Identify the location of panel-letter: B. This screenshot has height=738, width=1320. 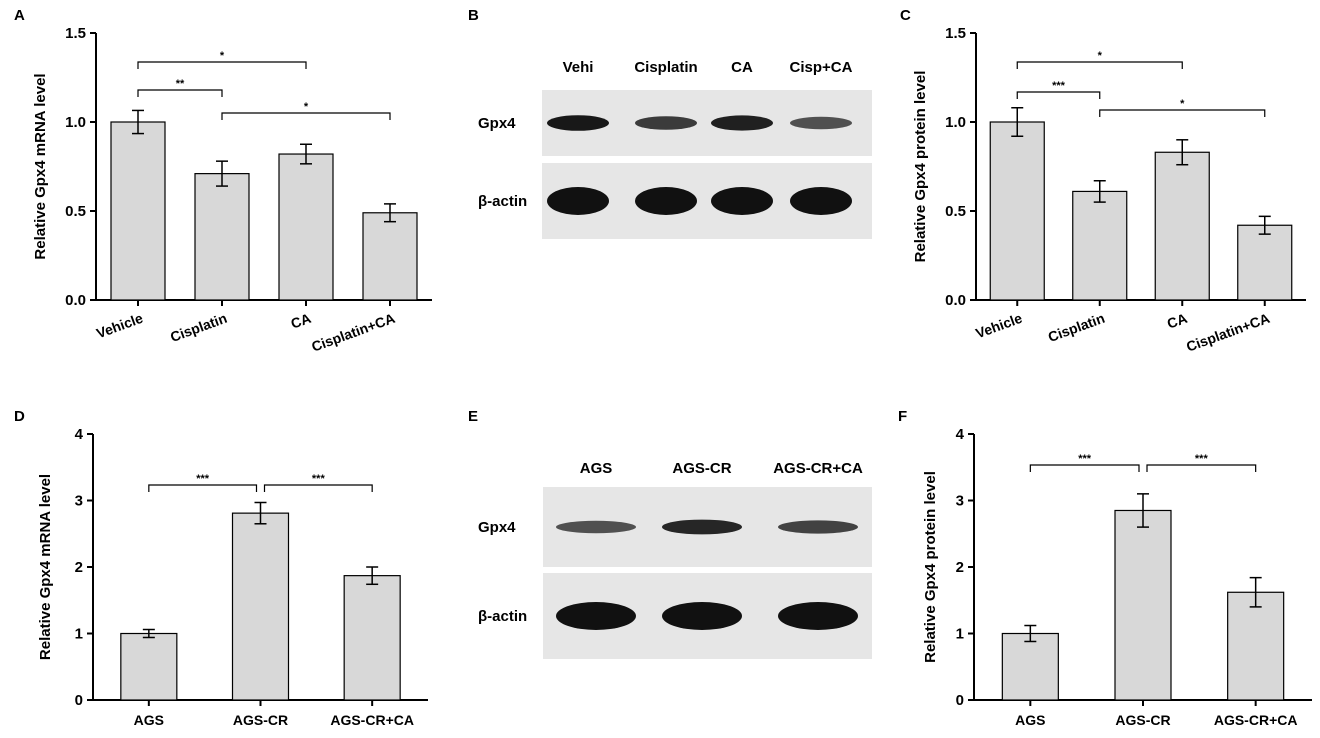
(473, 15).